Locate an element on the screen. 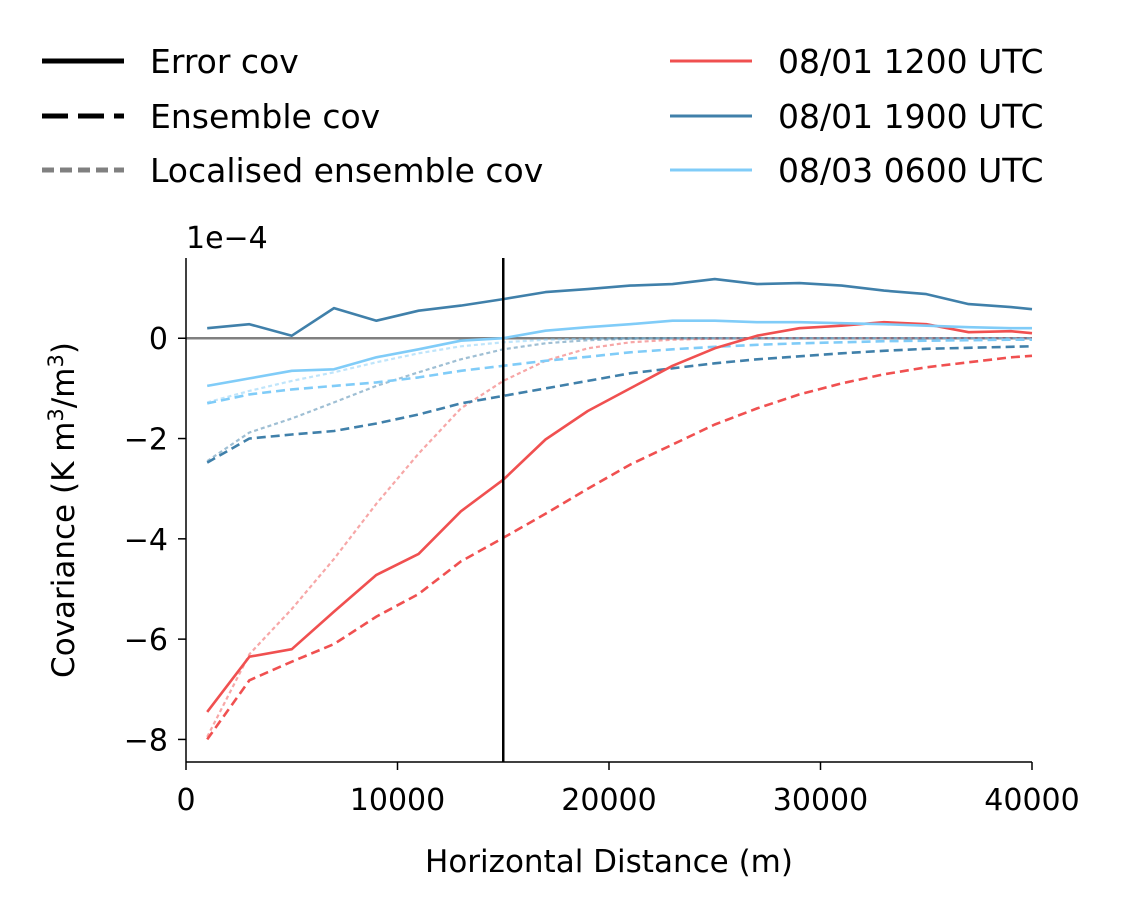 Image resolution: width=1126 pixels, height=911 pixels. y-tick-label: −8 is located at coordinates (146, 740).